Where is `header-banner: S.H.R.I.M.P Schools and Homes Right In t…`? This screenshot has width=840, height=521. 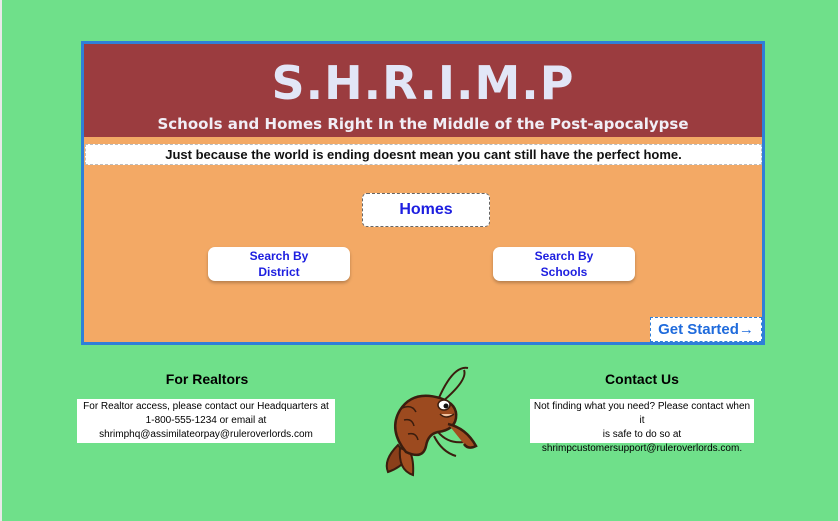
header-banner: S.H.R.I.M.P Schools and Homes Right In t… is located at coordinates (423, 90).